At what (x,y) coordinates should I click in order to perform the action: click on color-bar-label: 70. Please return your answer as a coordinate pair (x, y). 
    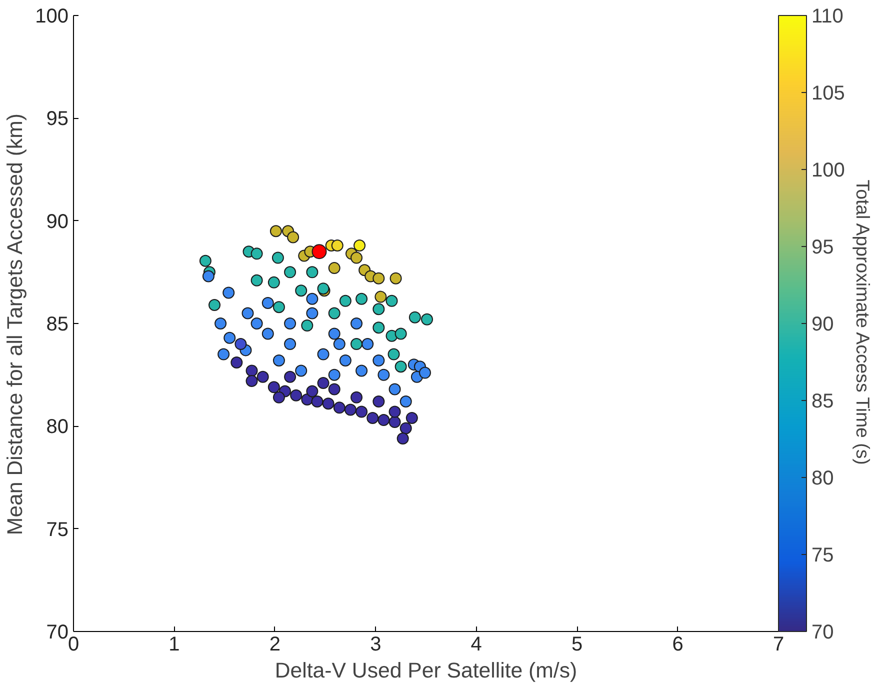
    Looking at the image, I should click on (823, 633).